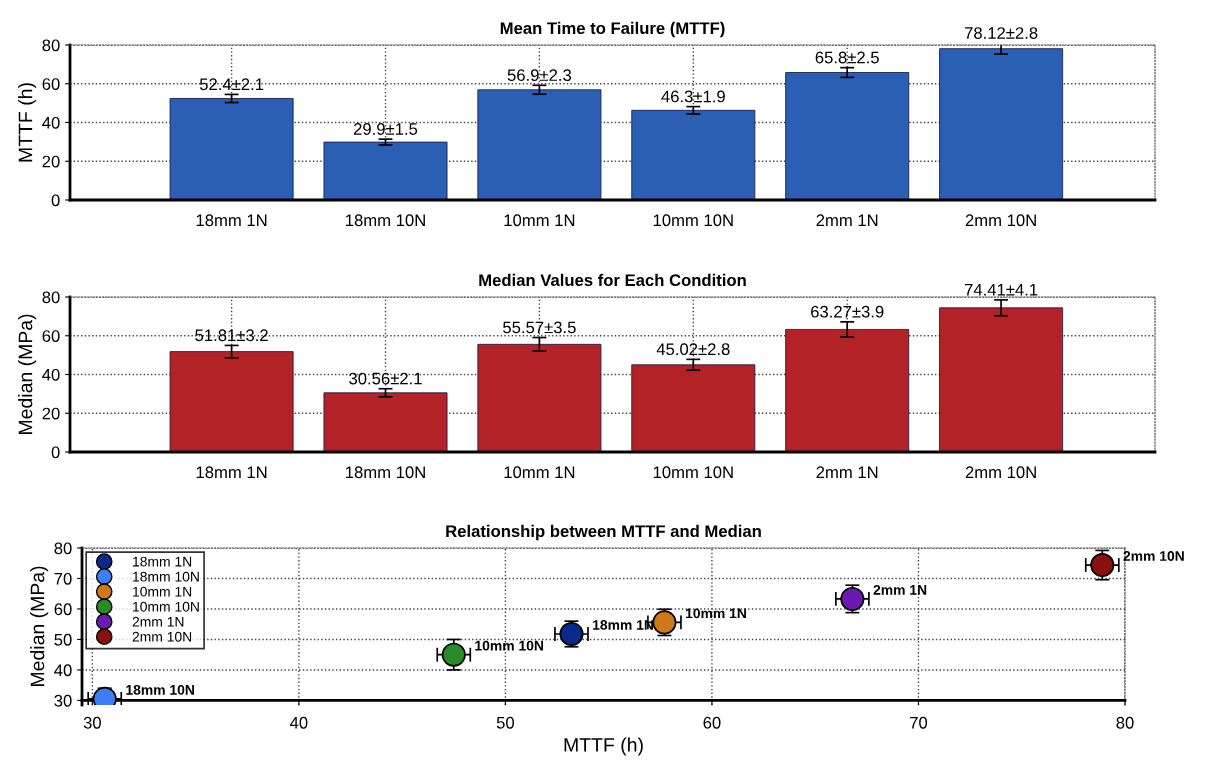 The image size is (1210, 769). I want to click on x-tick-label: 50, so click(505, 722).